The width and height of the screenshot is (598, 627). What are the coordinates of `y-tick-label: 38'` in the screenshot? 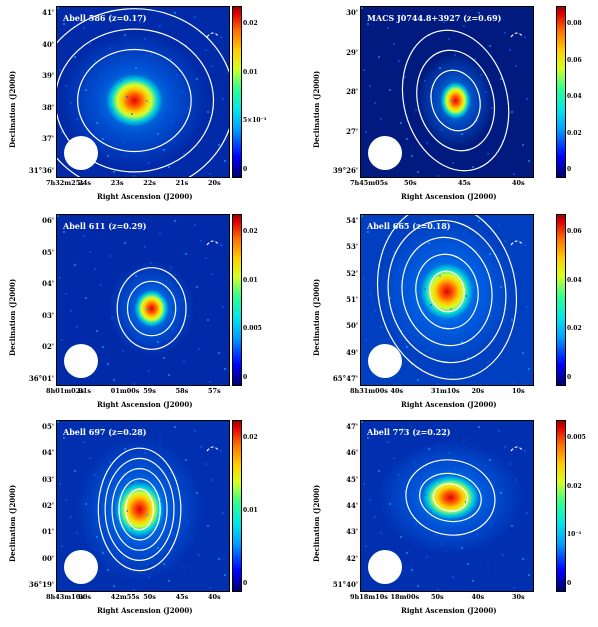 It's located at (48, 107).